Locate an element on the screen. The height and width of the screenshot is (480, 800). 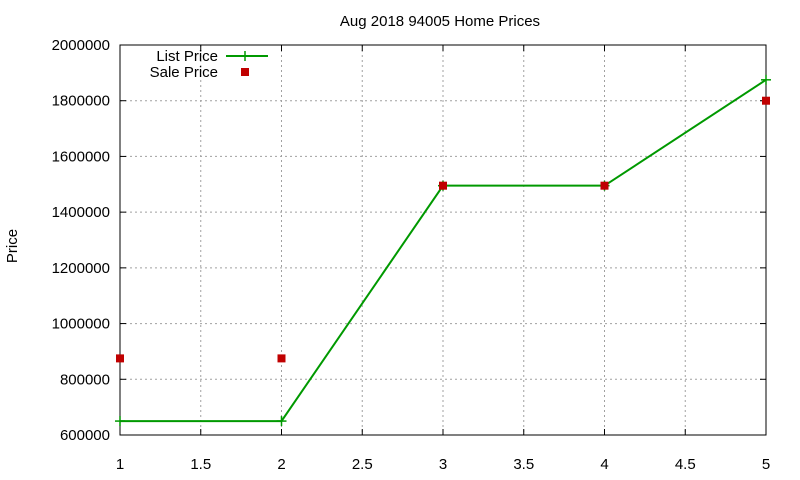
y-tick-label: 1200000 is located at coordinates (81, 268).